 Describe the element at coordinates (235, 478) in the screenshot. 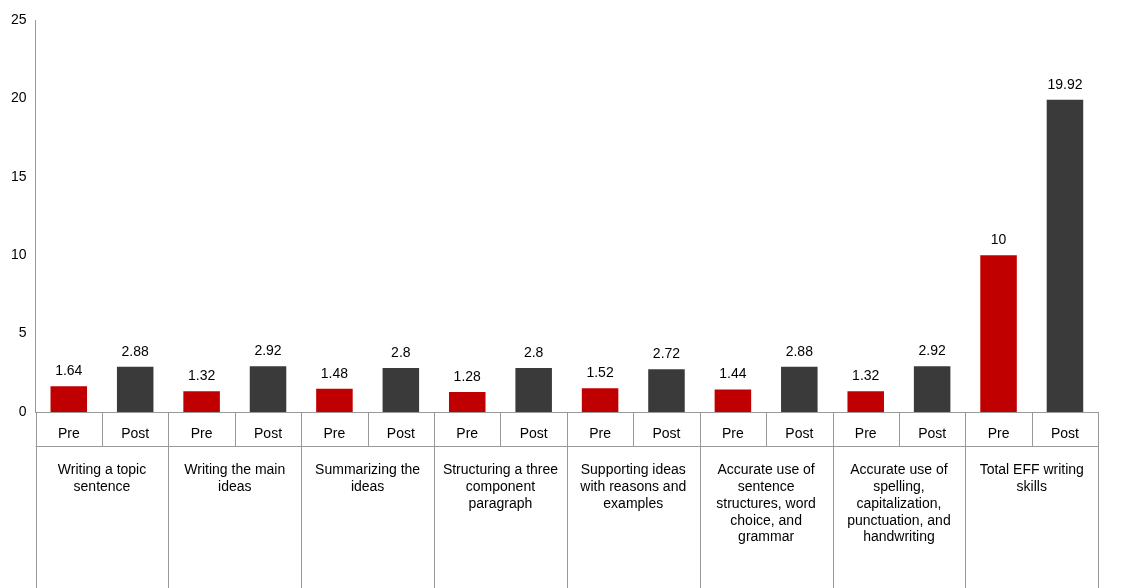

I see `x-tick-label: Writing the main ideas` at that location.